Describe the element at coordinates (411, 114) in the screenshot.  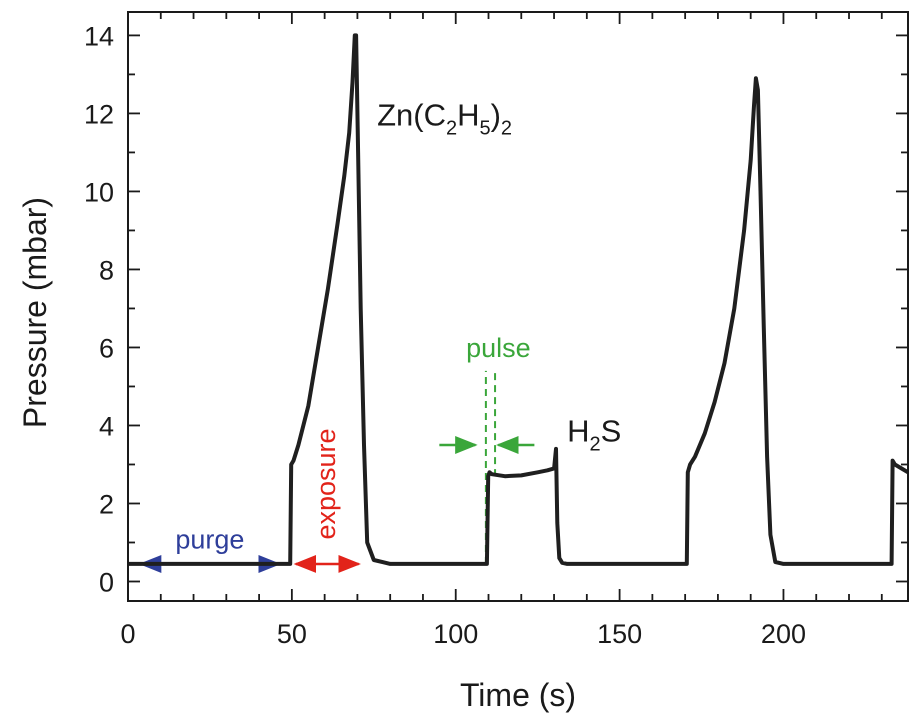
I see `zn-main: Zn(C` at that location.